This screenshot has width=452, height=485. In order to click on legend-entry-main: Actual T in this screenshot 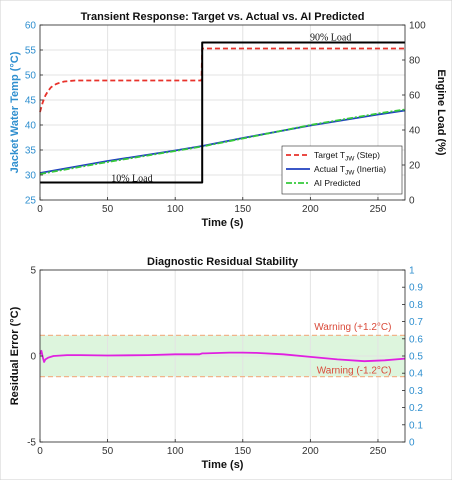, I will do `click(329, 169)`.